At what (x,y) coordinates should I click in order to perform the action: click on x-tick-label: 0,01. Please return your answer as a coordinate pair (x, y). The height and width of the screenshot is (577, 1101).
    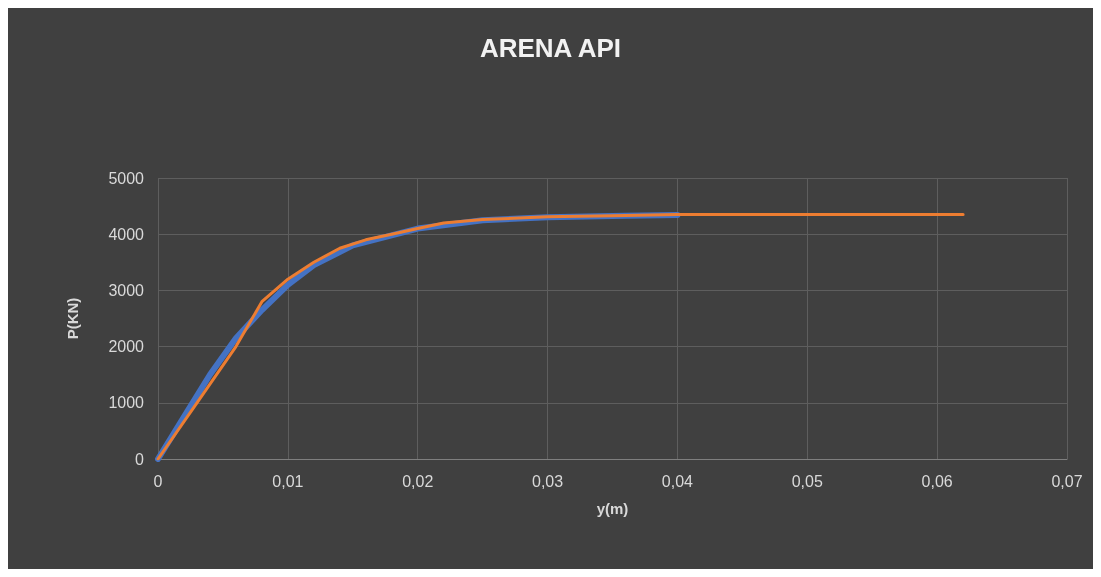
    Looking at the image, I should click on (288, 481).